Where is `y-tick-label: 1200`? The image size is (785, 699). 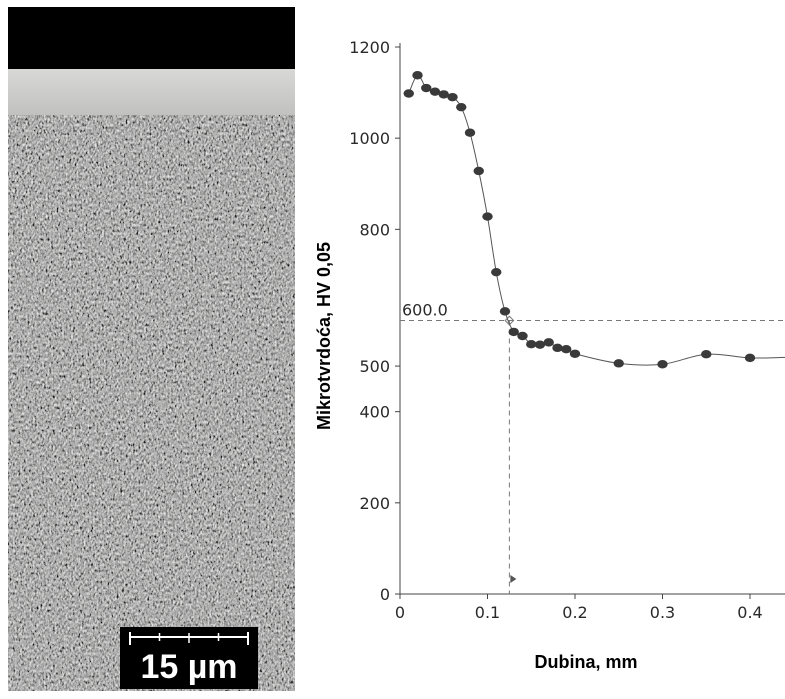 y-tick-label: 1200 is located at coordinates (369, 47).